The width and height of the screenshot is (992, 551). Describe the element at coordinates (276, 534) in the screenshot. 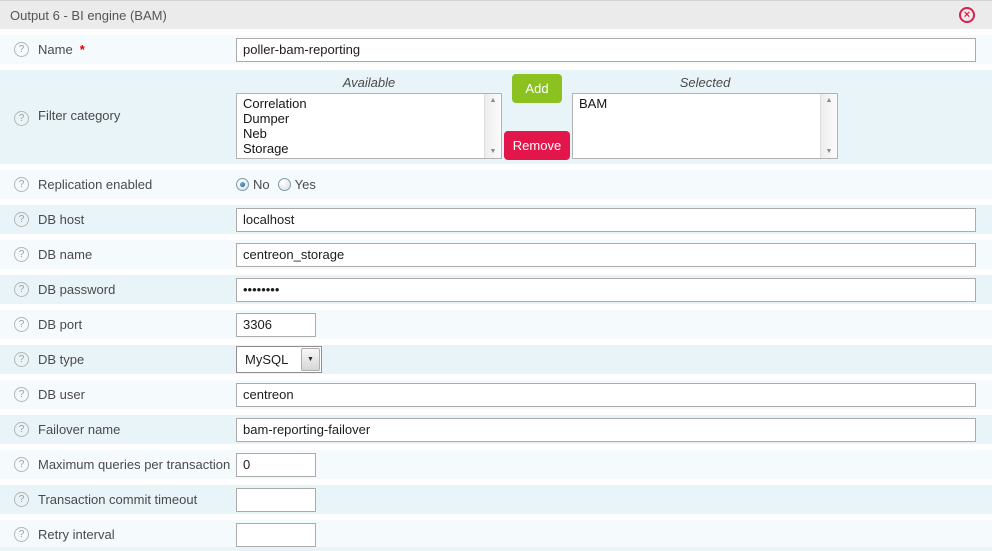

I see `retry-interval-input` at that location.